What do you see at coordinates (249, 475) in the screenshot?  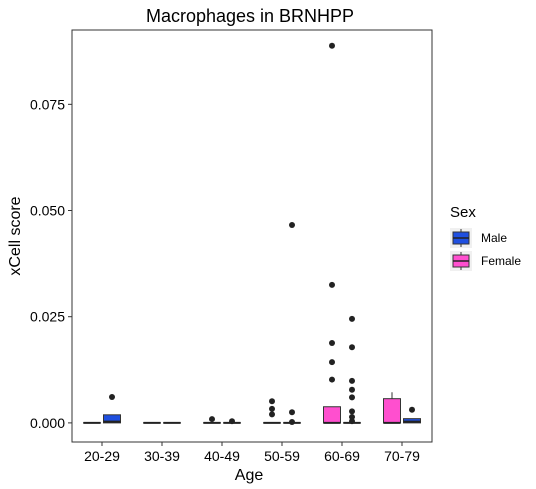 I see `x-axis-title: Age` at bounding box center [249, 475].